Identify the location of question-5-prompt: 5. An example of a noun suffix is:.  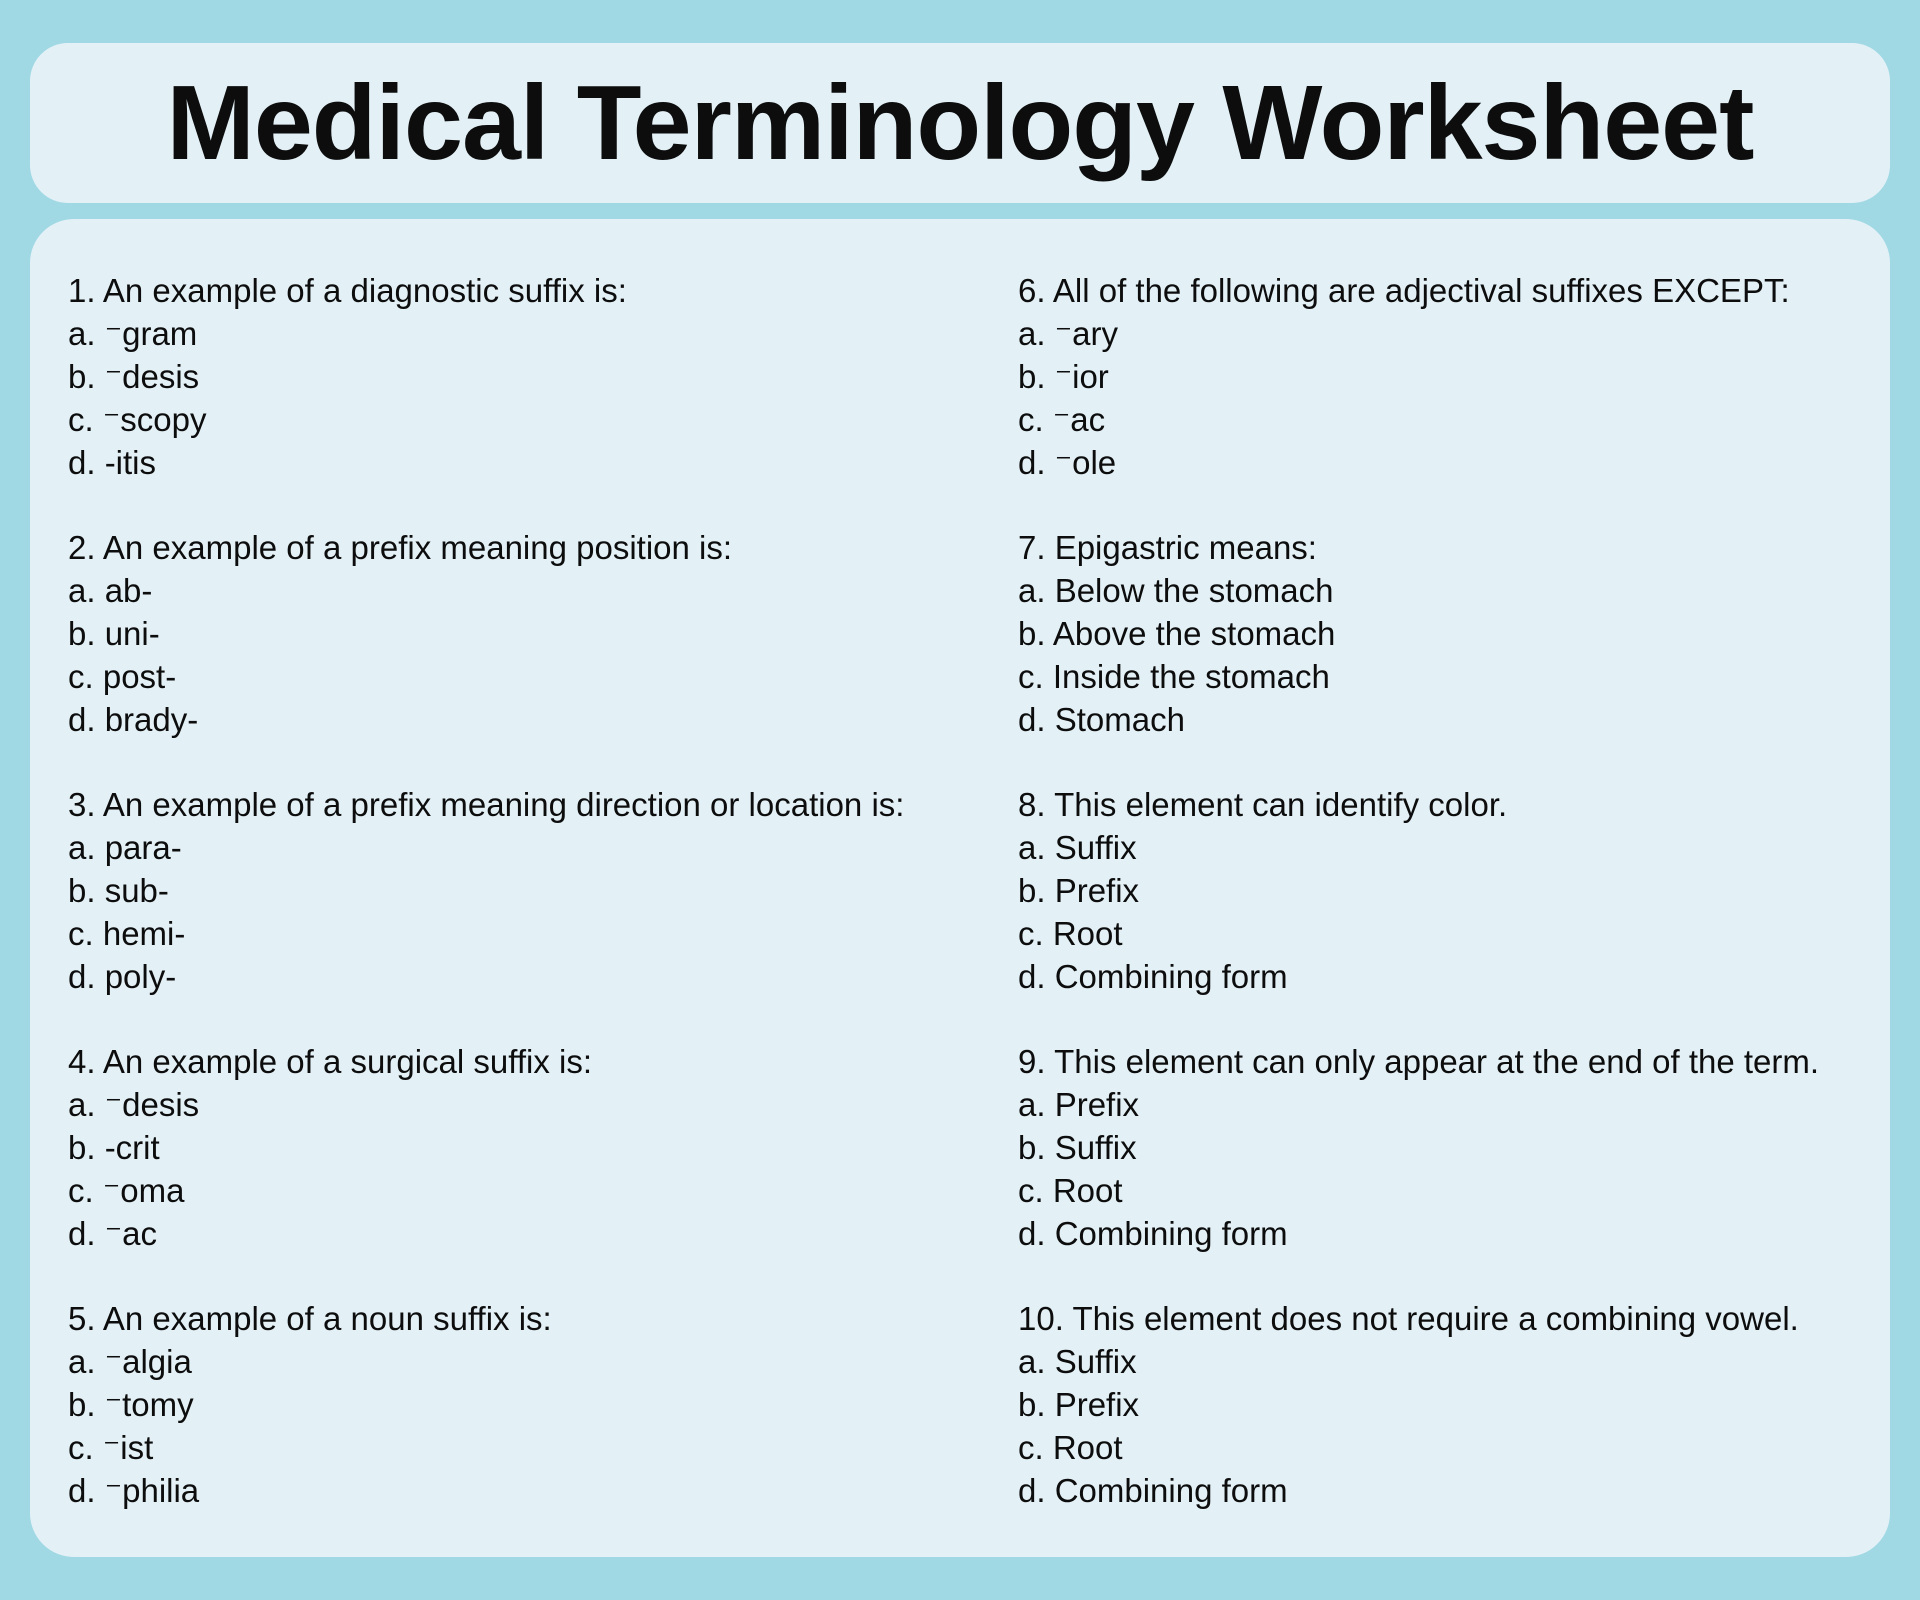
(310, 1318).